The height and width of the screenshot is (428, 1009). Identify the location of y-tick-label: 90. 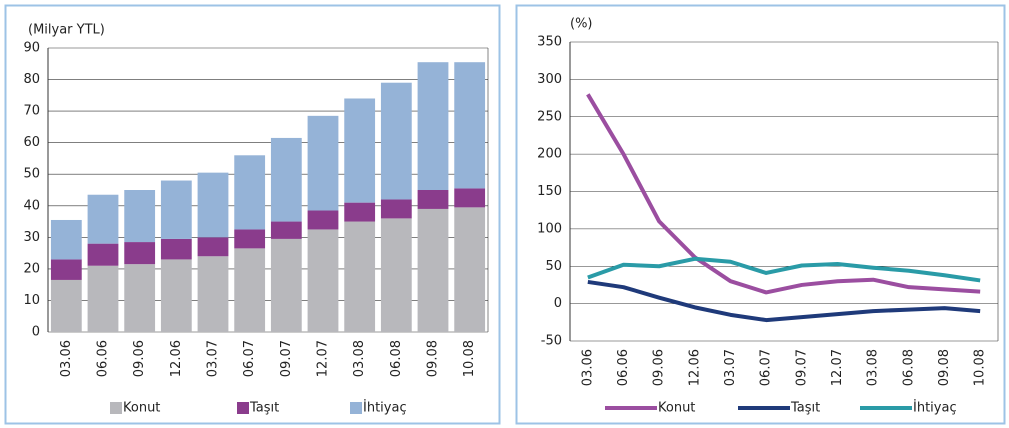
(31, 48).